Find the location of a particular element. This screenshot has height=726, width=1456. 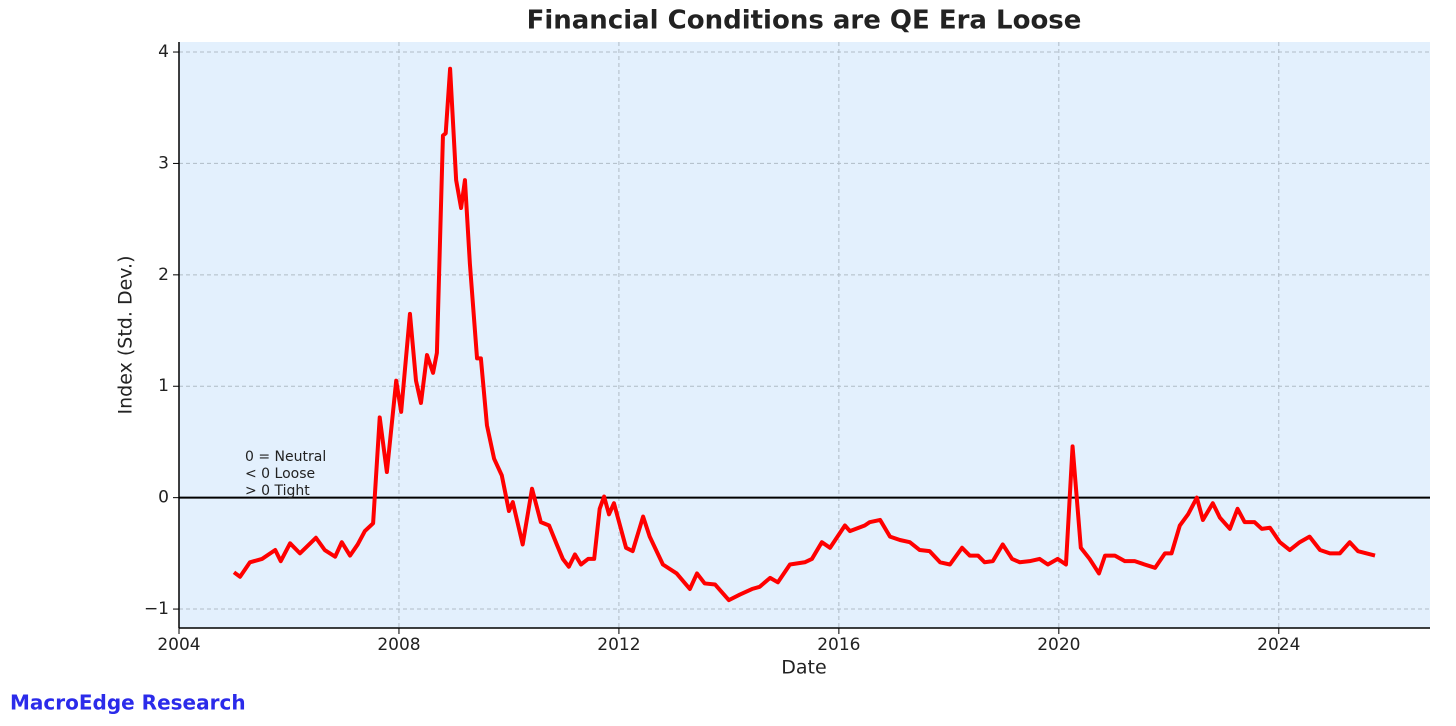

x-tick-label: 2004 is located at coordinates (178, 645).